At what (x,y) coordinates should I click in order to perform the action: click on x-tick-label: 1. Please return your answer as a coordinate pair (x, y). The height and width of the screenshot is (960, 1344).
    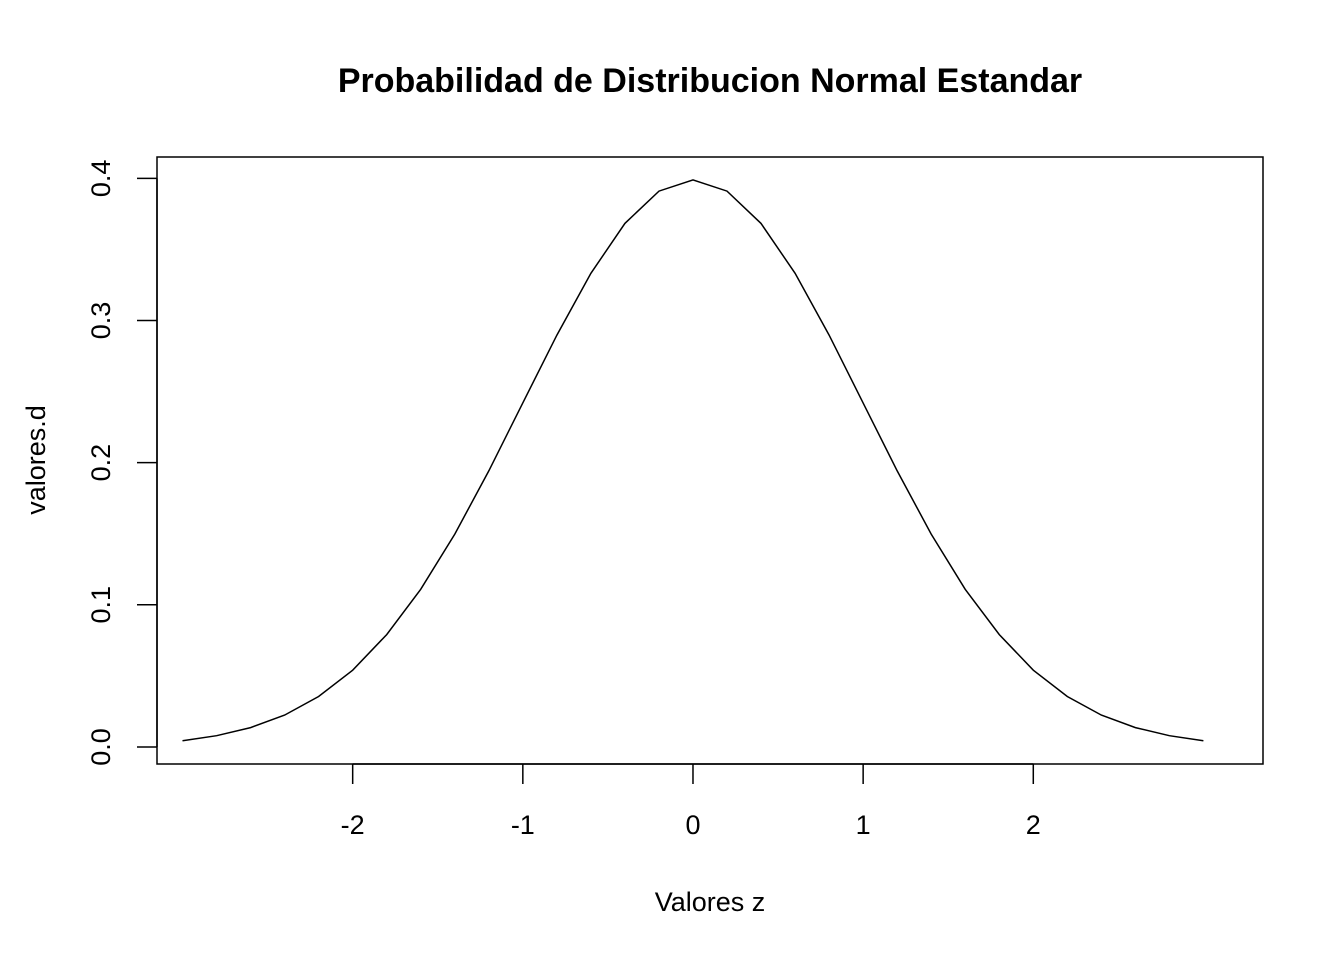
    Looking at the image, I should click on (863, 825).